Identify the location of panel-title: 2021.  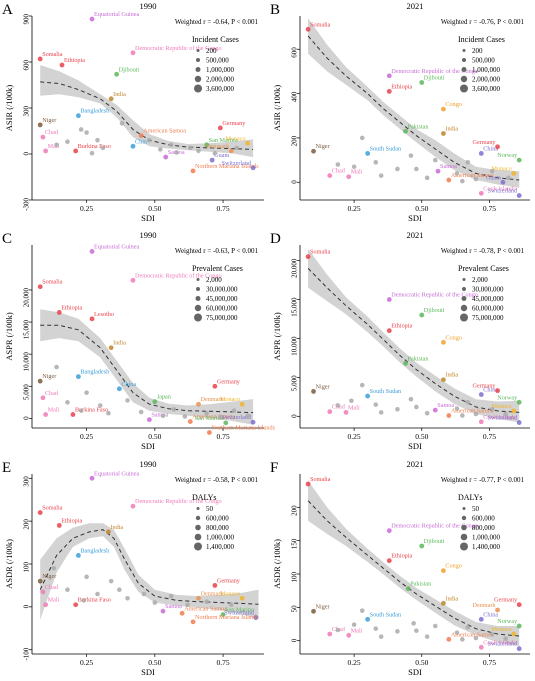
(415, 464).